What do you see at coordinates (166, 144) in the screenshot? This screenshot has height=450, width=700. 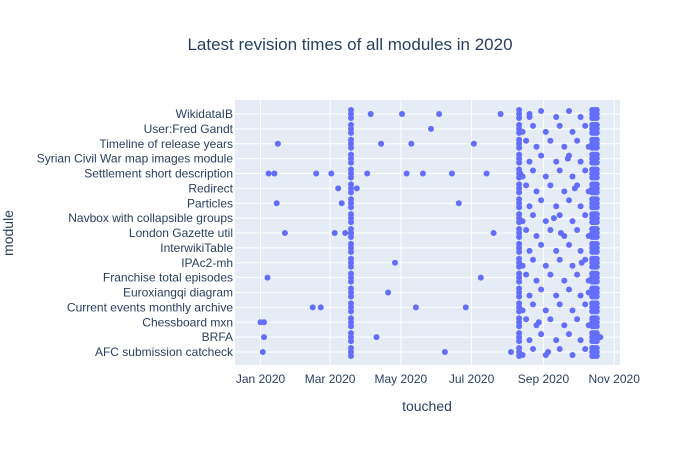 I see `y-tick-label: Timeline of release years` at bounding box center [166, 144].